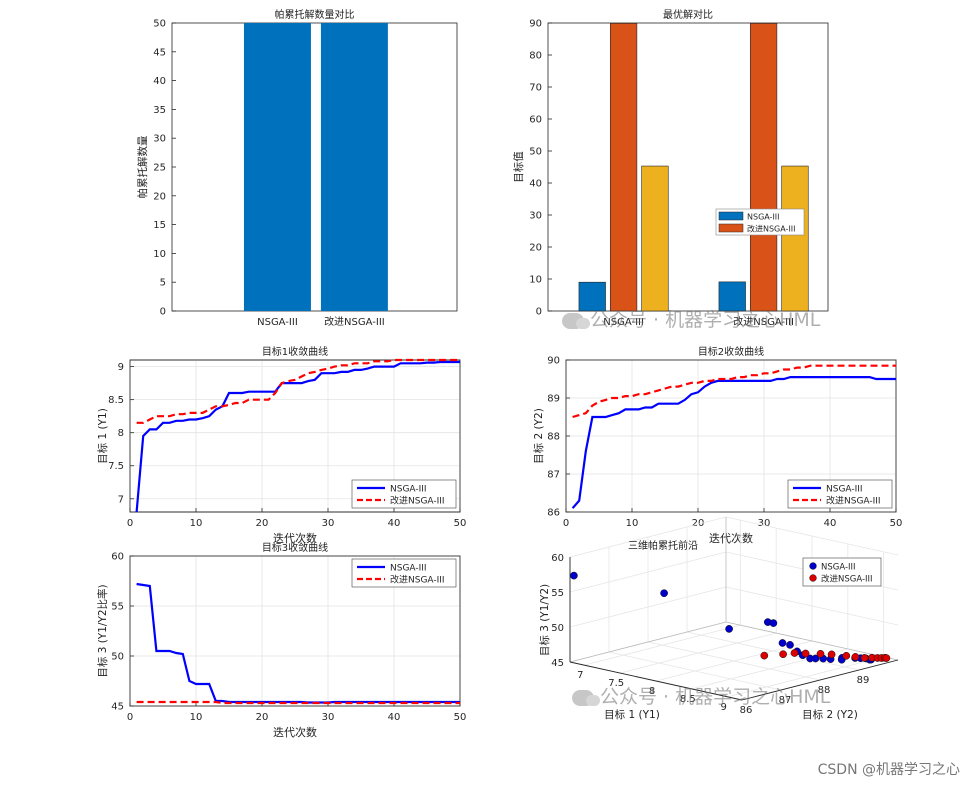 This screenshot has height=791, width=968. I want to click on bar-目标1-1, so click(592, 296).